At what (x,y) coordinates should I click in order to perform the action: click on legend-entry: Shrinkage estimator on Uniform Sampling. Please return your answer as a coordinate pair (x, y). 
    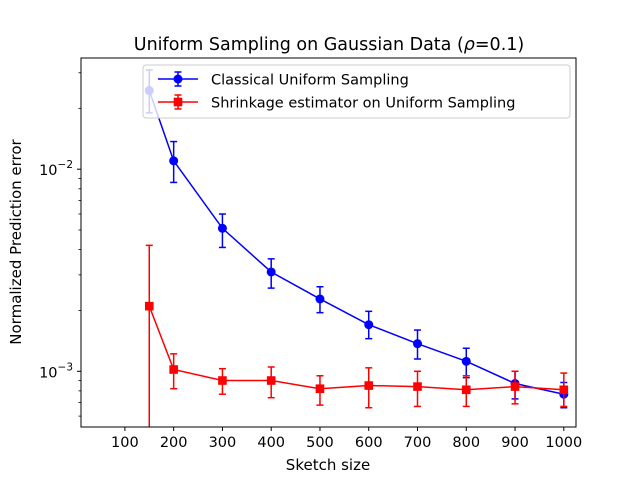
    Looking at the image, I should click on (336, 103).